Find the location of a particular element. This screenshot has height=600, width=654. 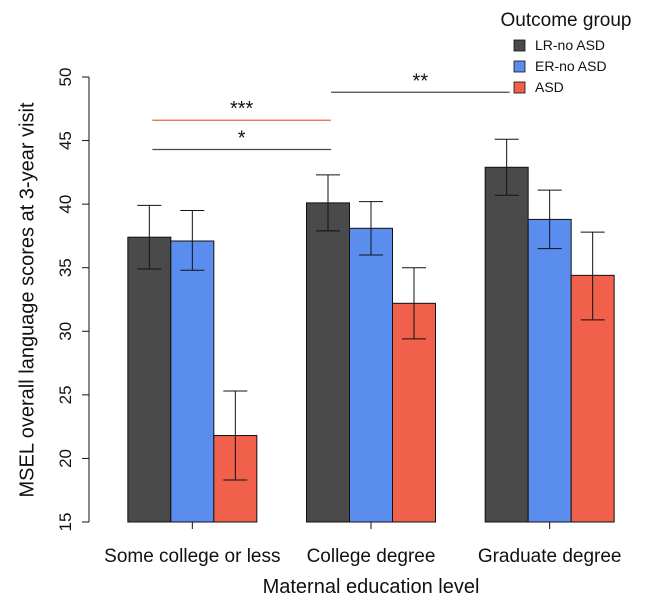

x-tick-label: Graduate degree is located at coordinates (550, 556).